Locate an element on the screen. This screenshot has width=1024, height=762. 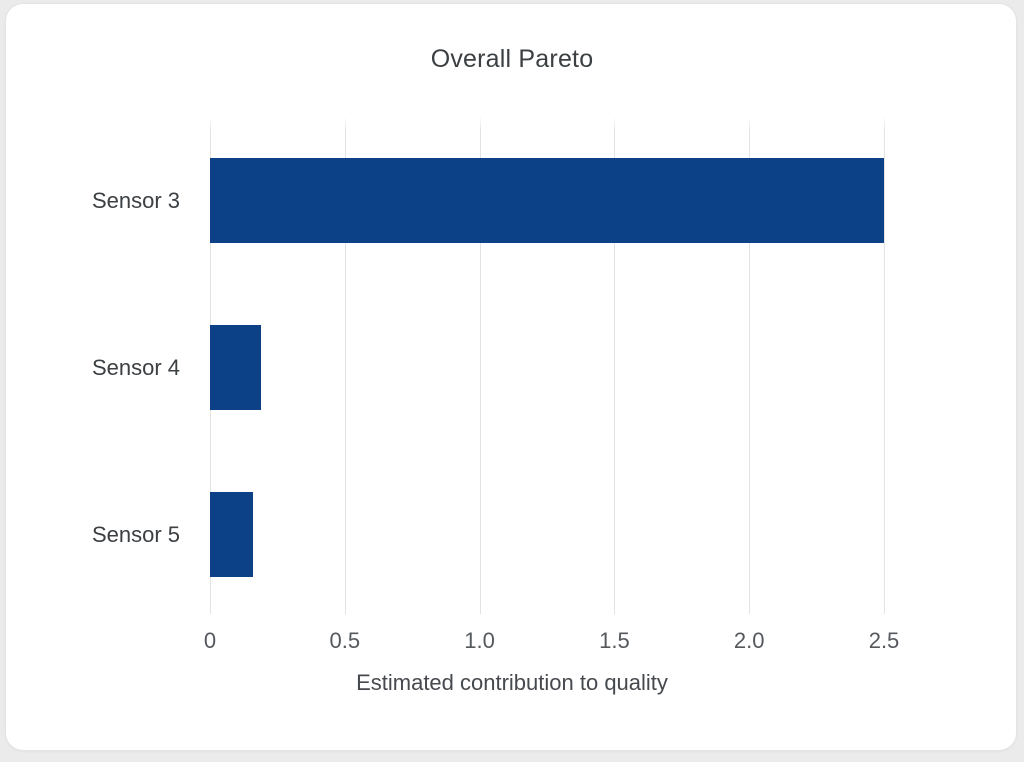
x-tick-label: 0.5 is located at coordinates (345, 640).